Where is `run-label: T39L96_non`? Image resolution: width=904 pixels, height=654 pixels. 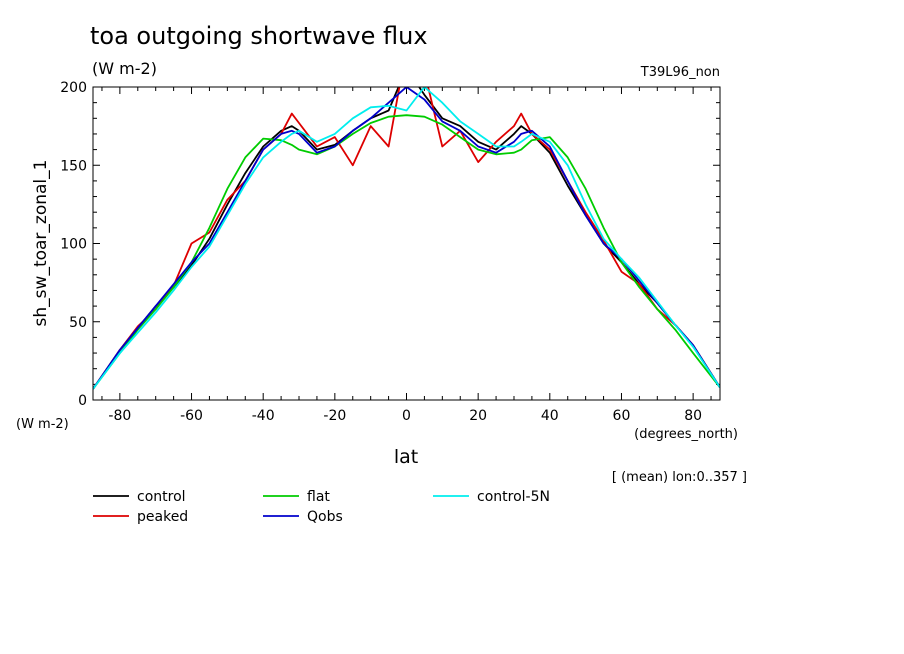
run-label: T39L96_non is located at coordinates (680, 72).